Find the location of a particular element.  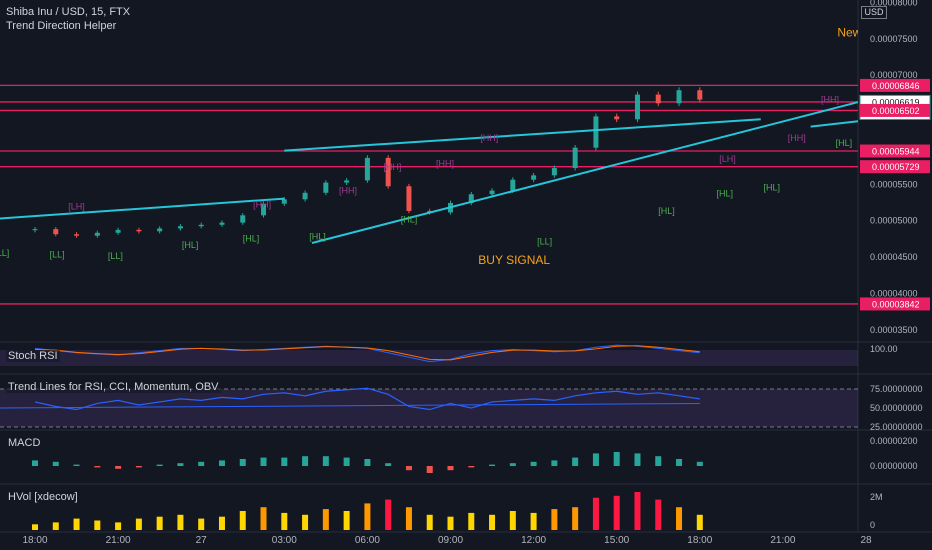

x-tick-label: 12:00 is located at coordinates (533, 540).